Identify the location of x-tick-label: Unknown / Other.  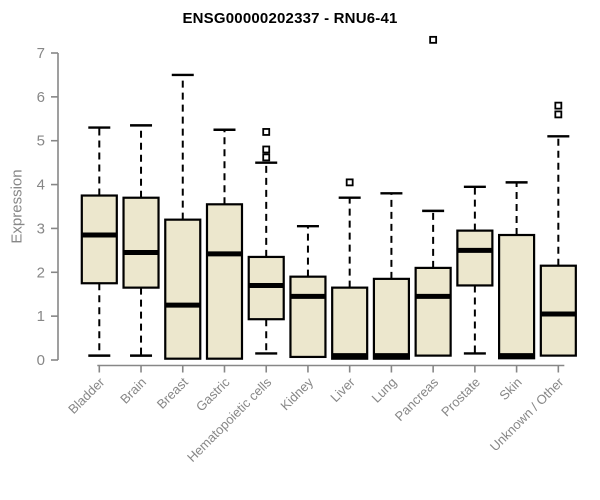
(527, 414).